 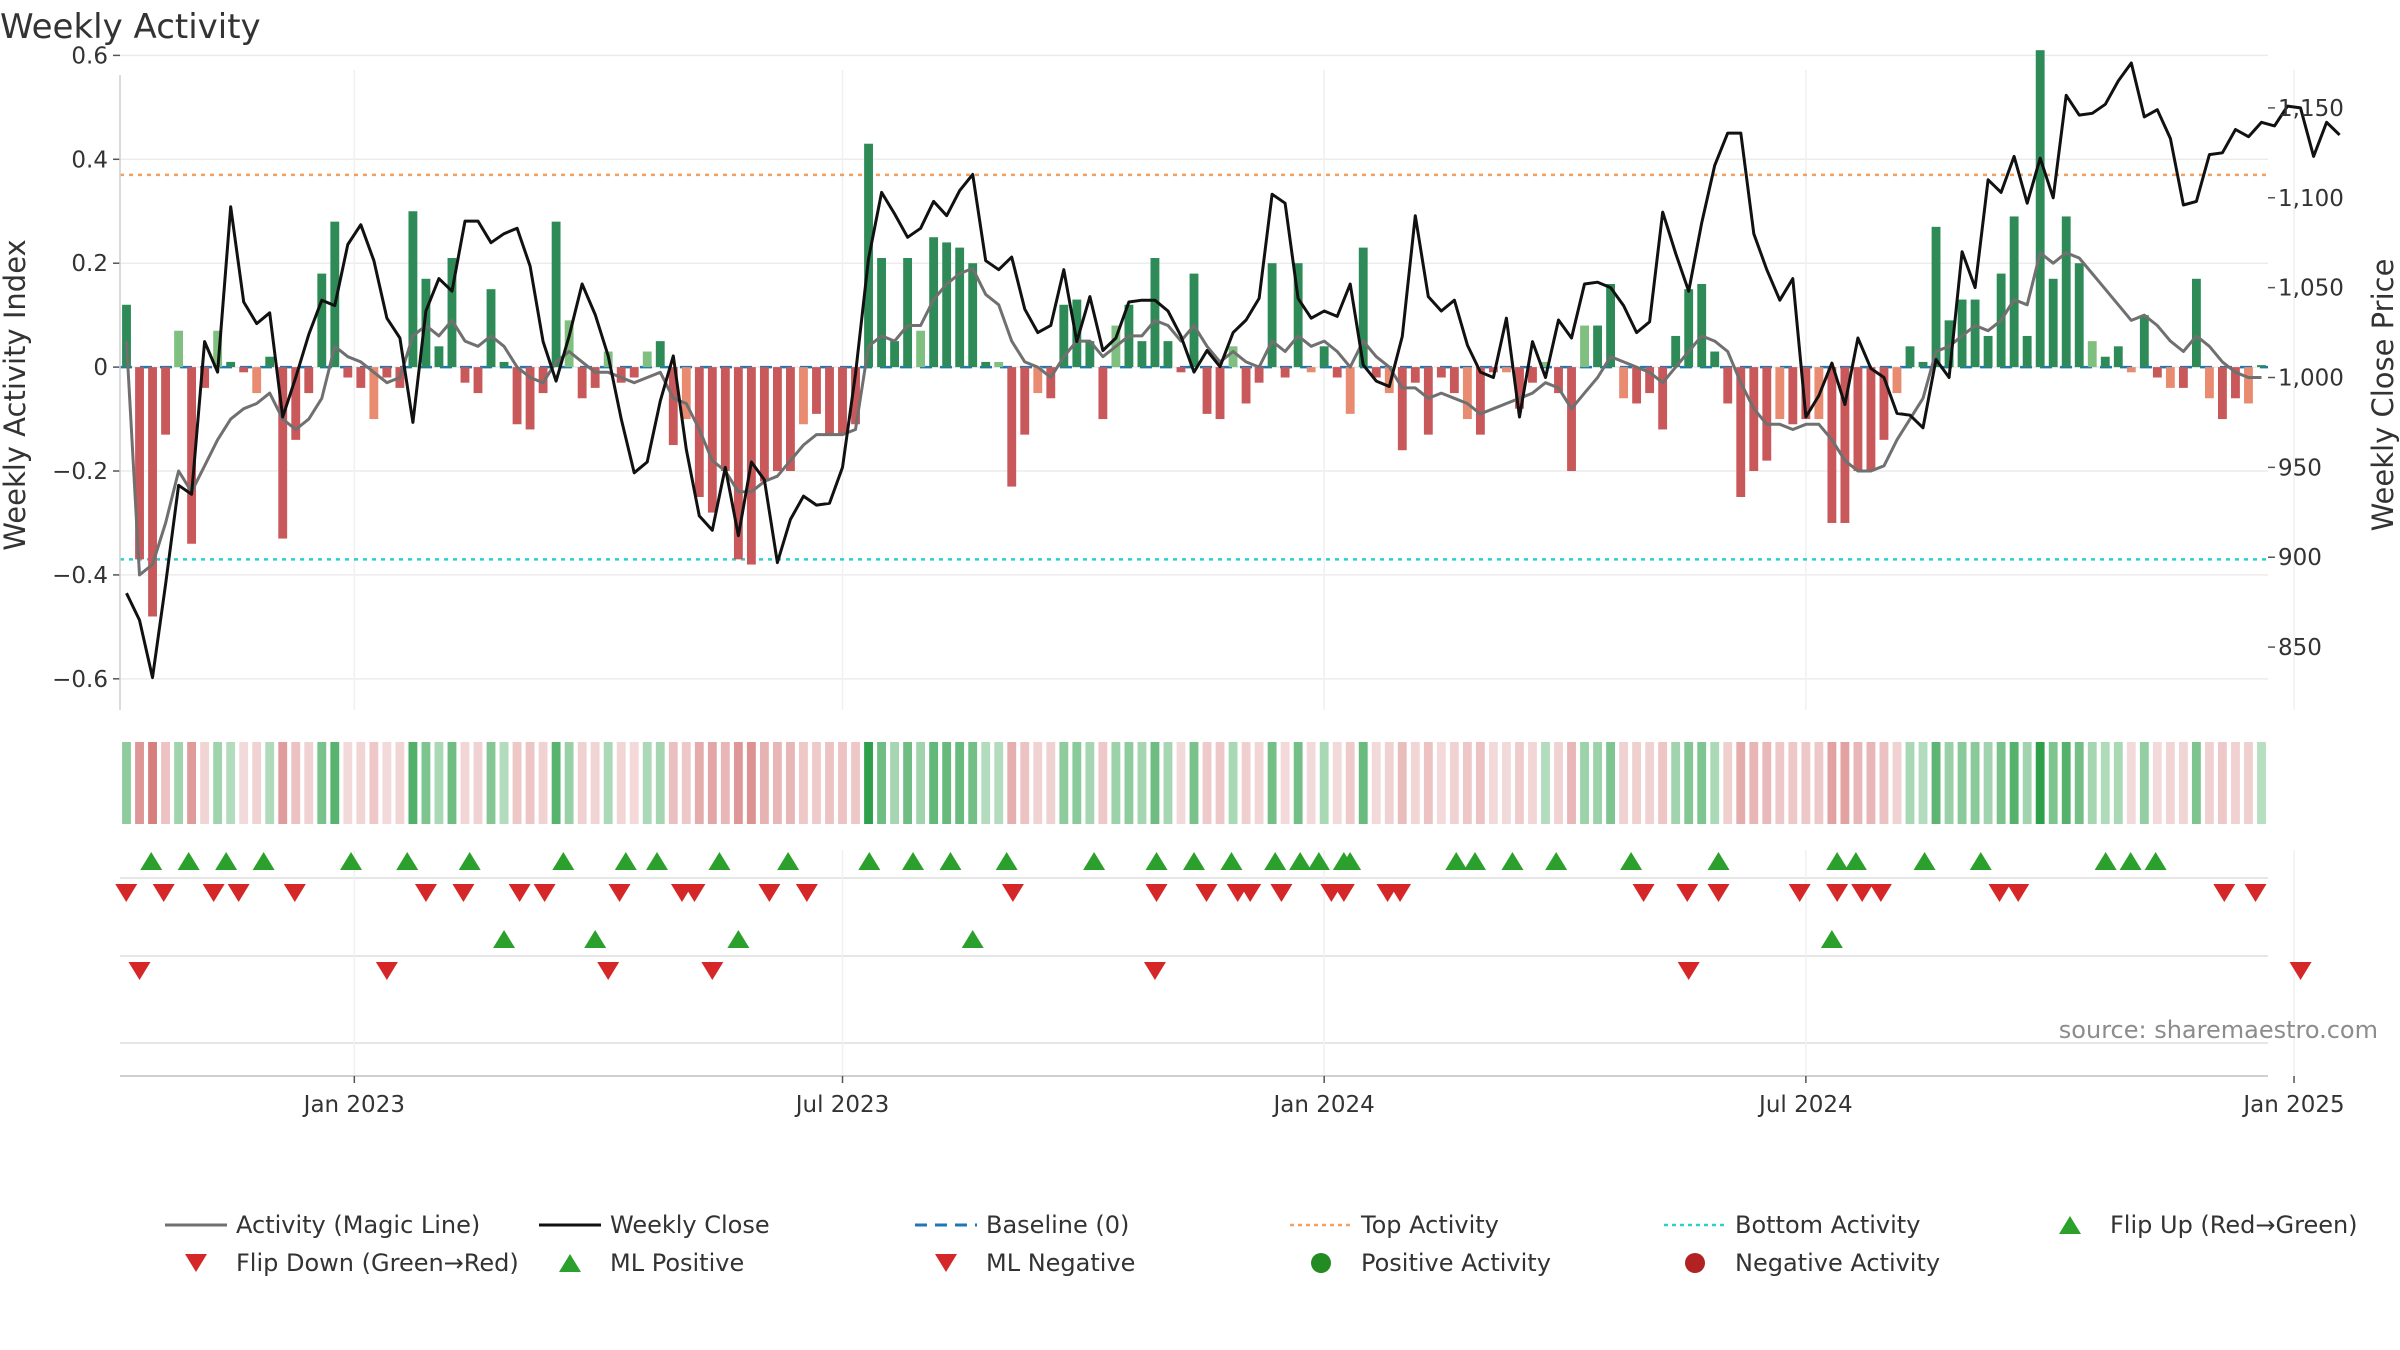 I want to click on legend-label: ML Negative, so click(x=1060, y=1263).